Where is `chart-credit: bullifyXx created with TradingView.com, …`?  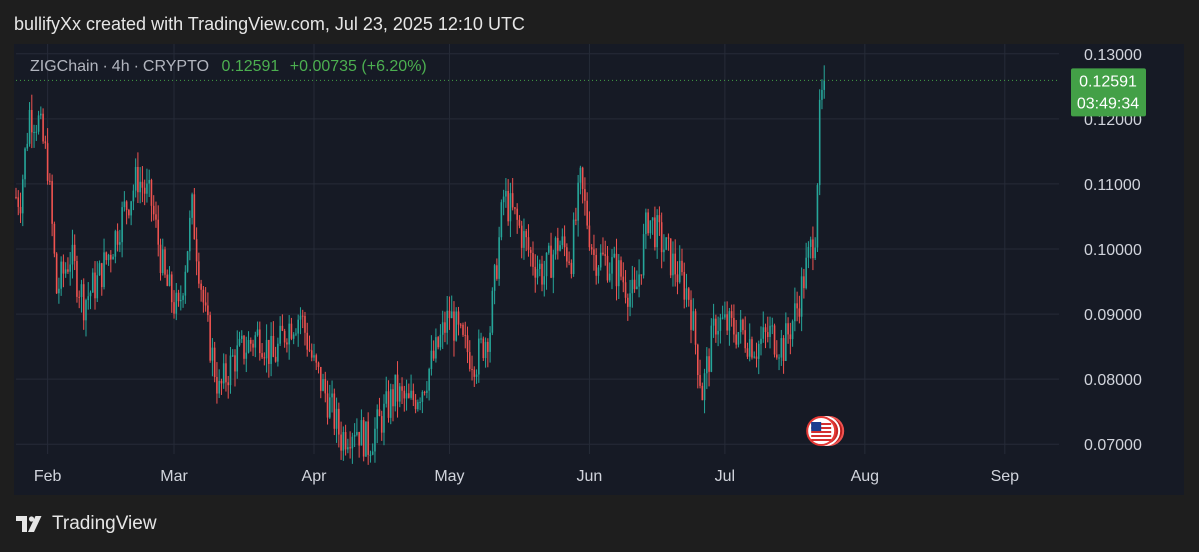 chart-credit: bullifyXx created with TradingView.com, … is located at coordinates (269, 24).